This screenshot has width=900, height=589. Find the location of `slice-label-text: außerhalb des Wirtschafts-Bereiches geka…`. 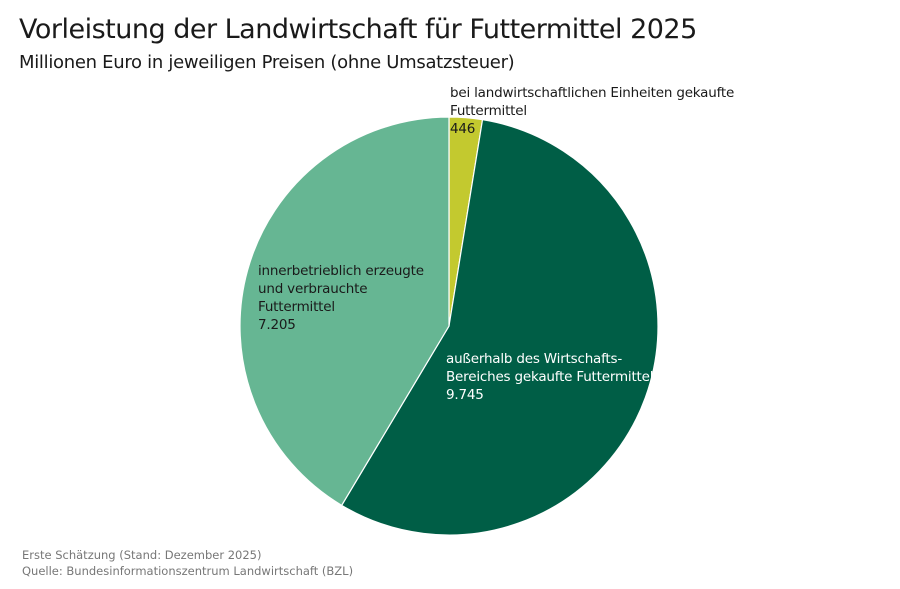

slice-label-text: außerhalb des Wirtschafts-Bereiches geka… is located at coordinates (550, 368).